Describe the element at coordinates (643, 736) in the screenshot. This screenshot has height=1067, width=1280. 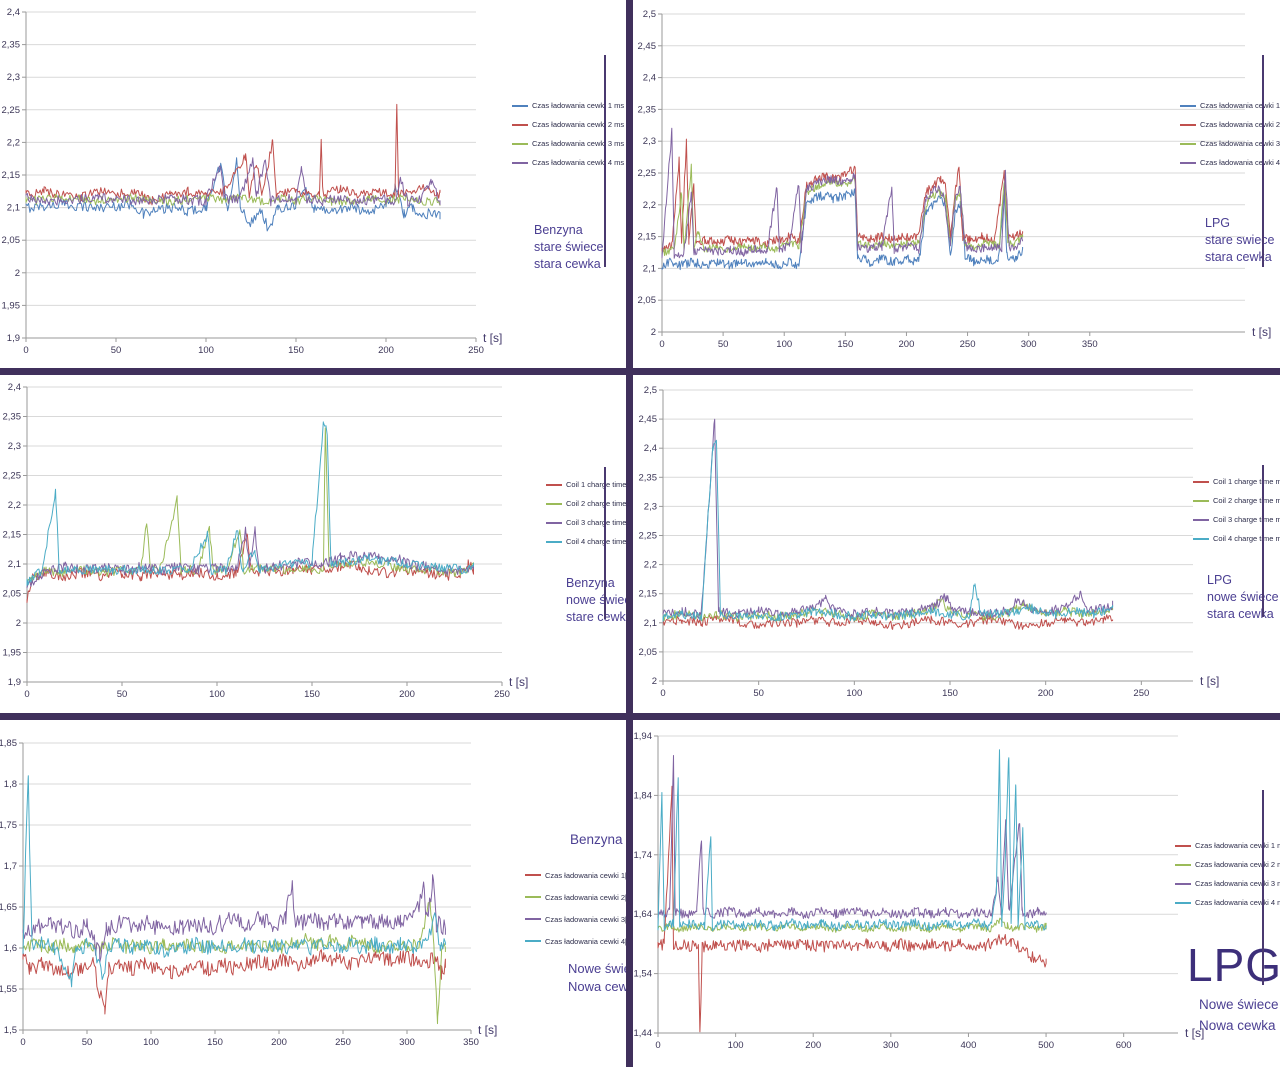
I see `svg-text: 1,94` at that location.